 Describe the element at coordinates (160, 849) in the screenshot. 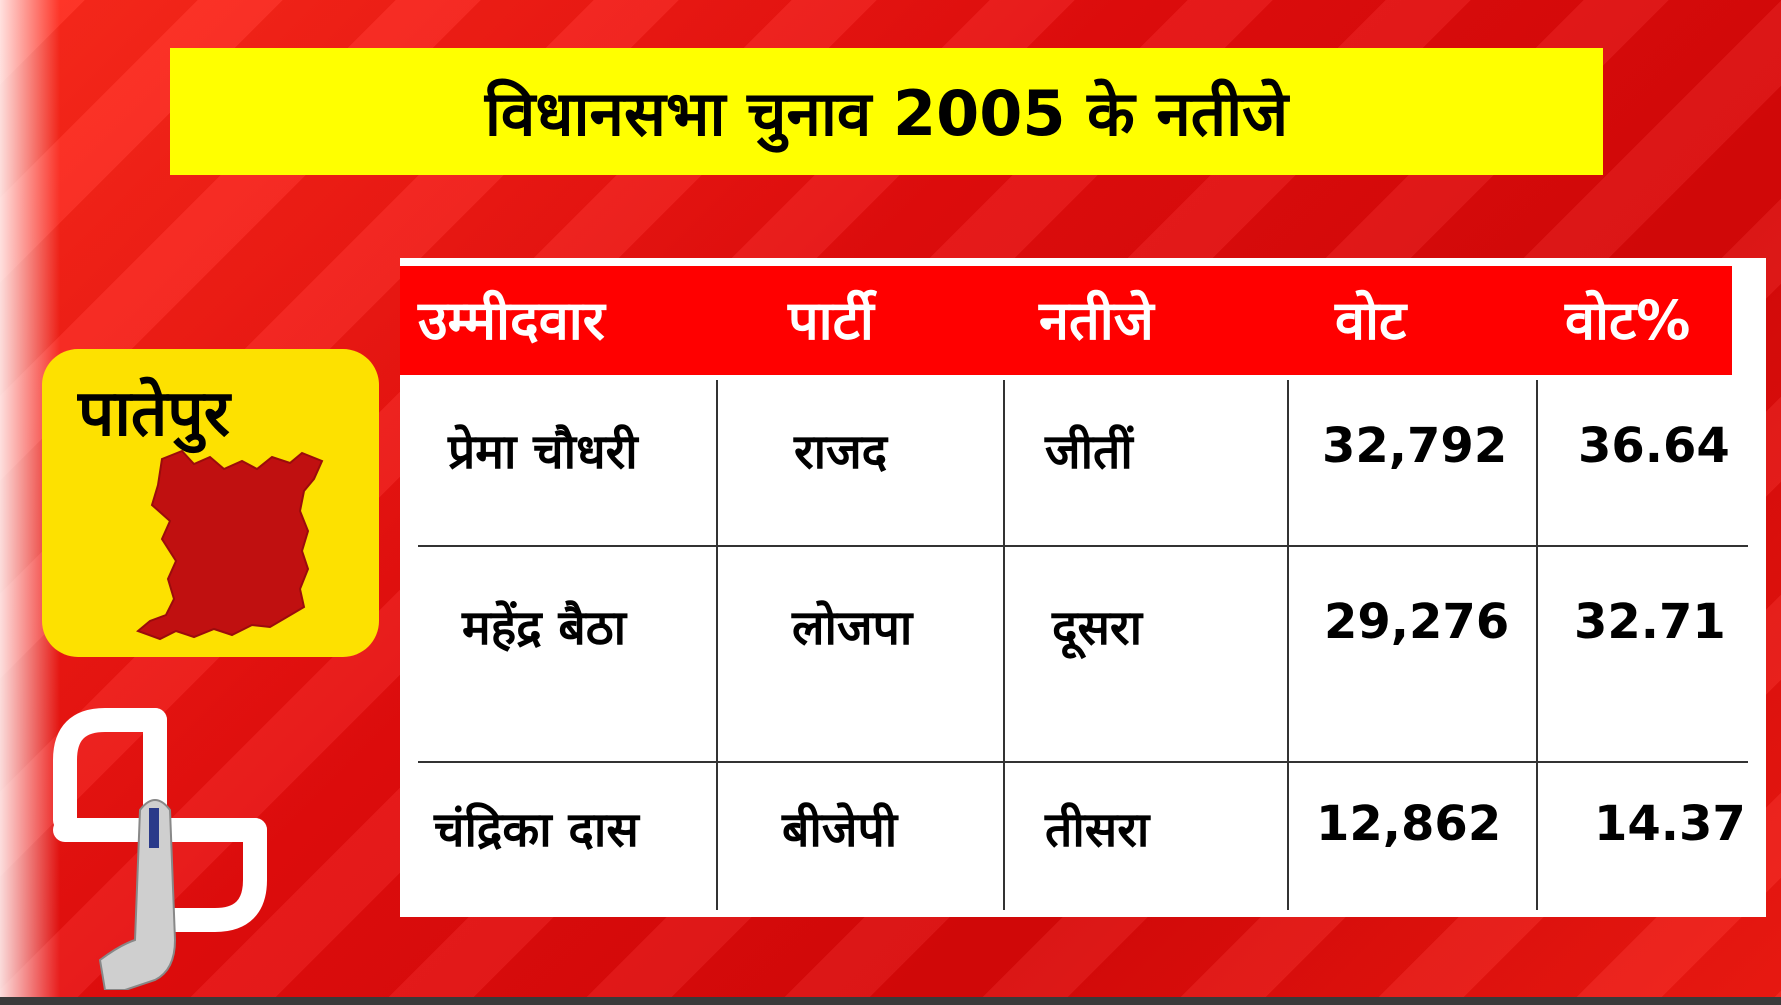

I see `election-commission-symbol-icon` at that location.